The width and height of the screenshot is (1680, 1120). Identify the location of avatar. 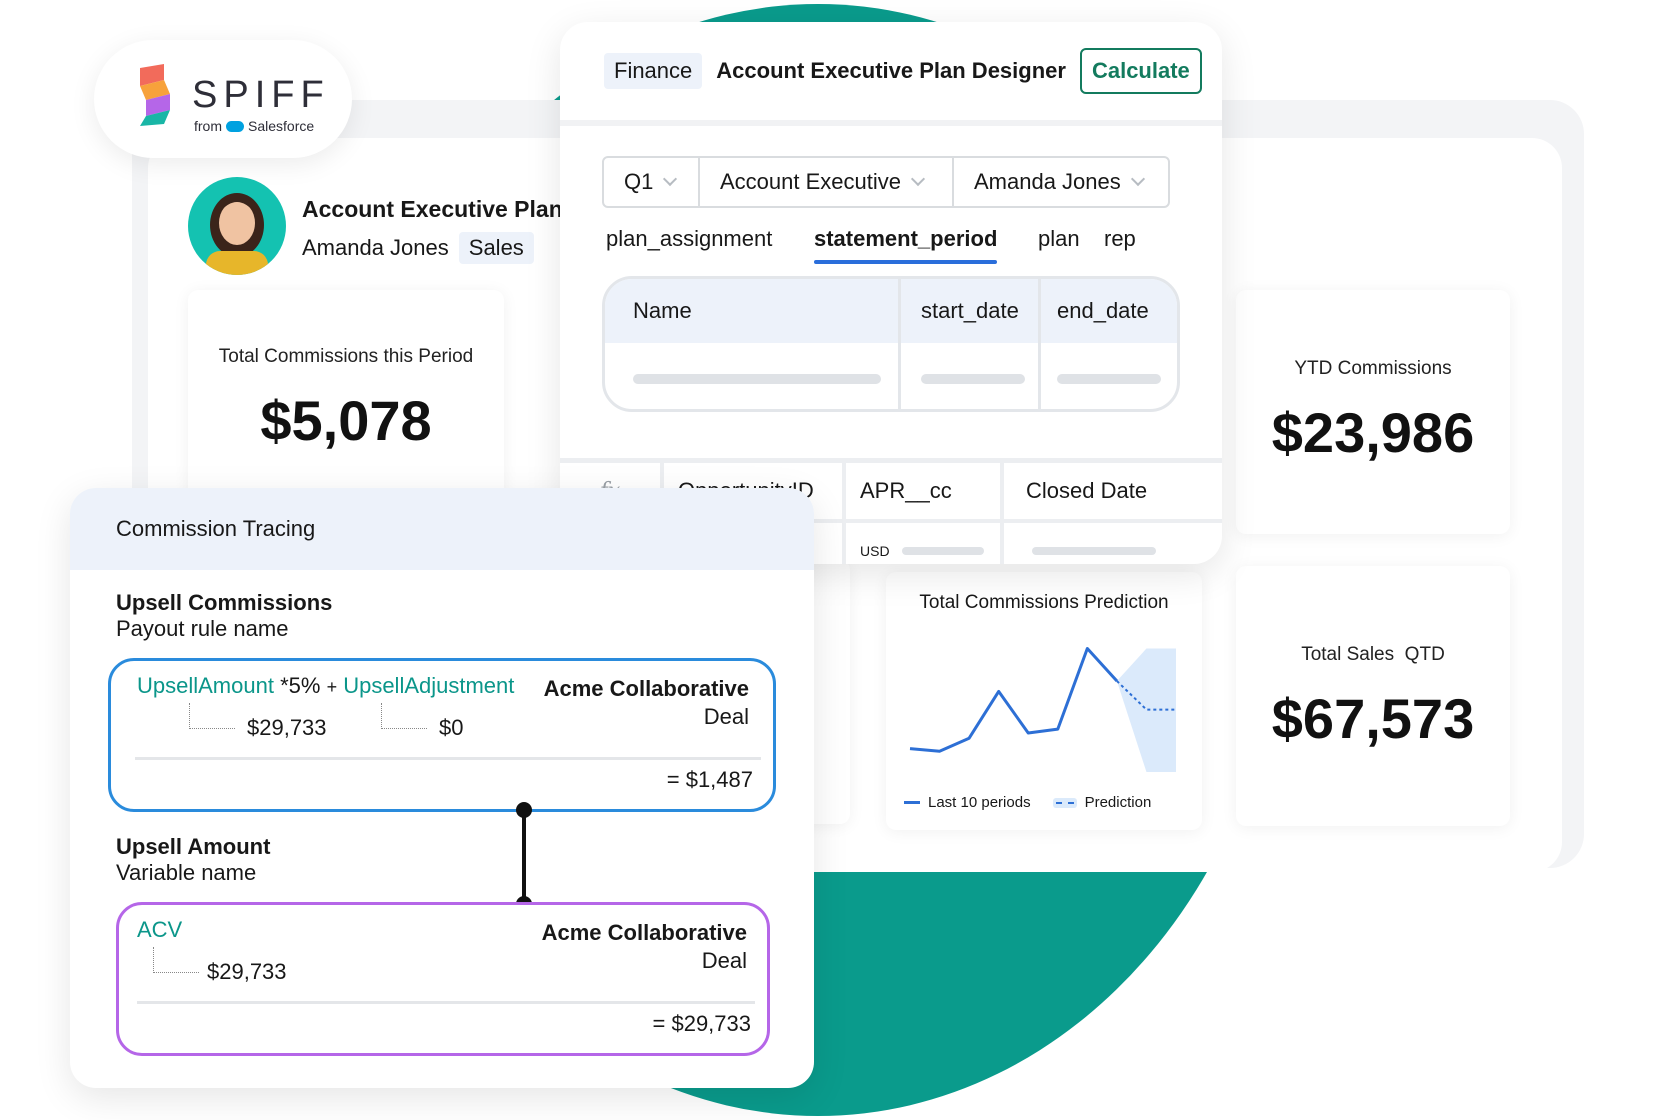
(237, 226).